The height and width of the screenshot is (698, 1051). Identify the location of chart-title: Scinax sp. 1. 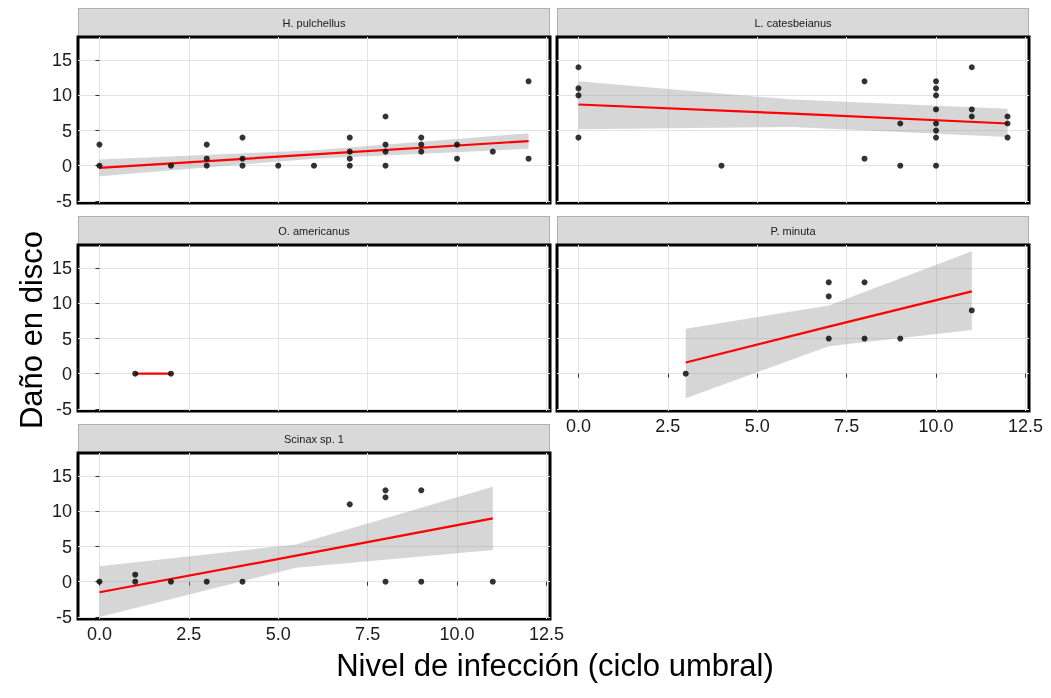
(314, 438).